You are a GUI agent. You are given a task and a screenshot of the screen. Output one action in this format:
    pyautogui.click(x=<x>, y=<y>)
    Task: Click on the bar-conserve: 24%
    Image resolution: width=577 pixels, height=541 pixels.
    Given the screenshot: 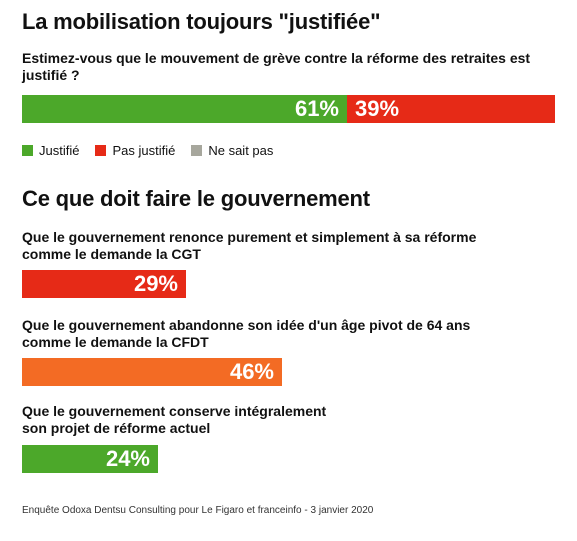 What is the action you would take?
    pyautogui.click(x=90, y=459)
    